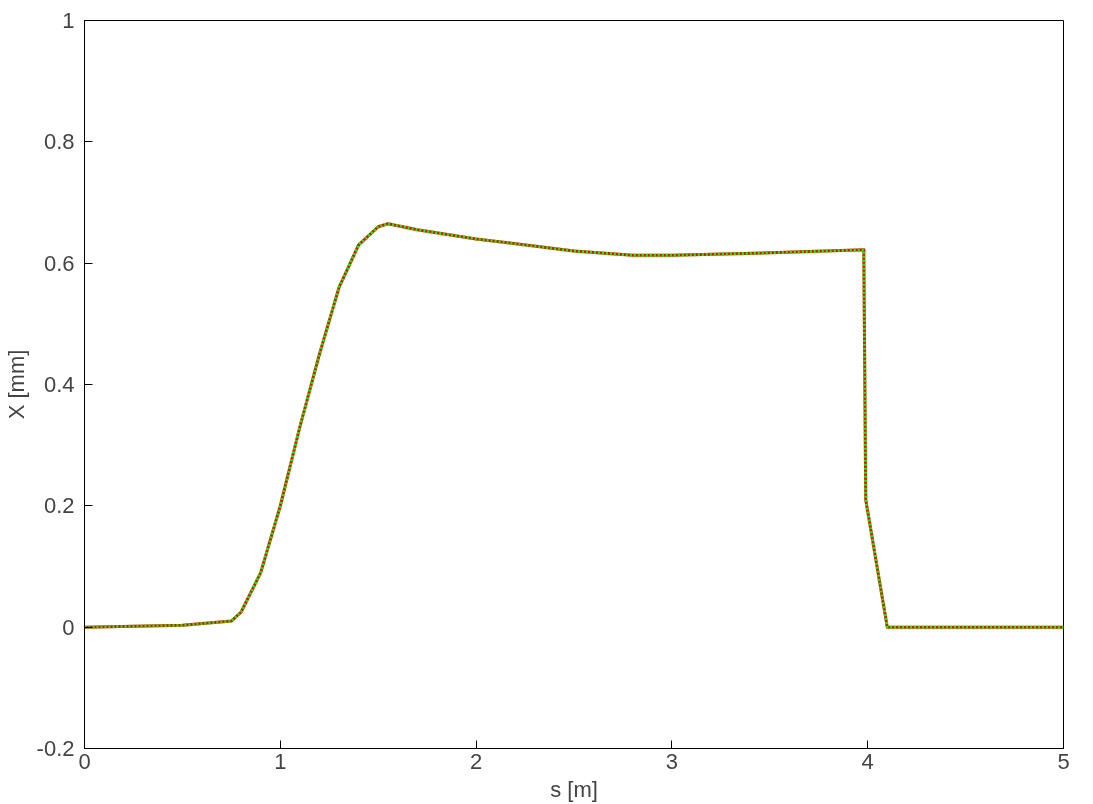 The height and width of the screenshot is (804, 1093). Describe the element at coordinates (59, 142) in the screenshot. I see `y-tick-label: 0.8` at that location.